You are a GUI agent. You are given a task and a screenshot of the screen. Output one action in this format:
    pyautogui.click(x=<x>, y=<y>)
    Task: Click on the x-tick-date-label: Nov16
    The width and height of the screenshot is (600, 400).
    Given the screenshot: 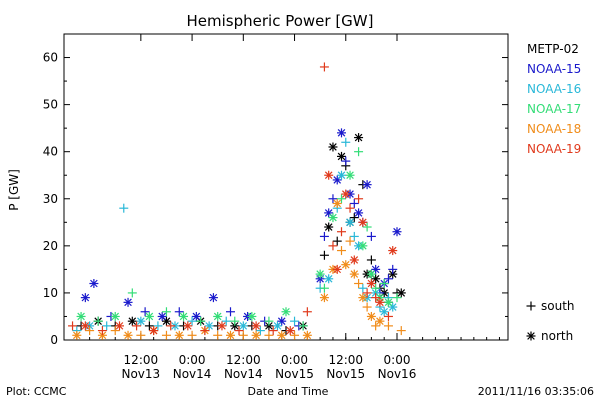 What is the action you would take?
    pyautogui.click(x=397, y=374)
    